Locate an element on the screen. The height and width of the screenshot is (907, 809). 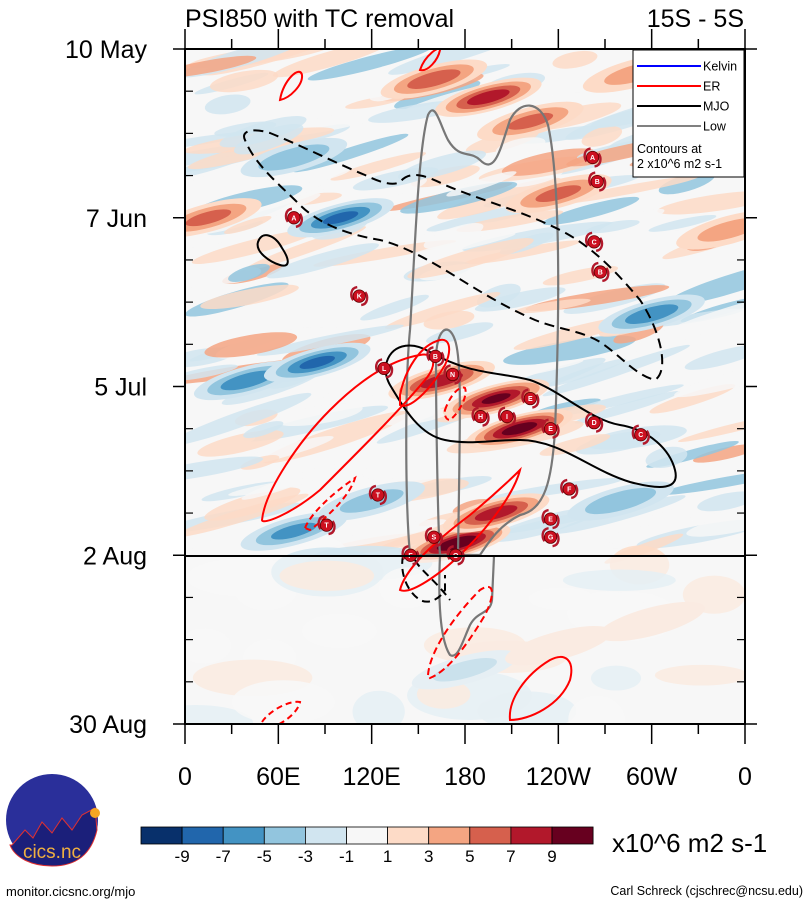
tc-marker: I is located at coordinates (507, 416).